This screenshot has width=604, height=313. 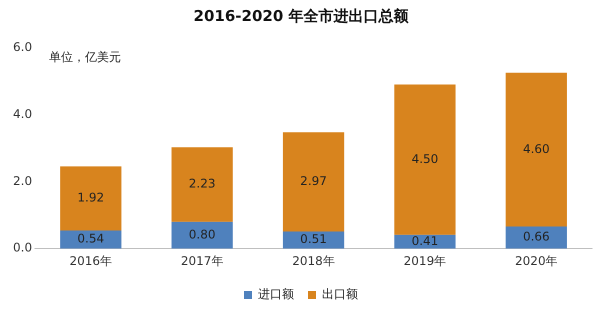 I want to click on x-tick-label: 2019年, so click(x=425, y=261).